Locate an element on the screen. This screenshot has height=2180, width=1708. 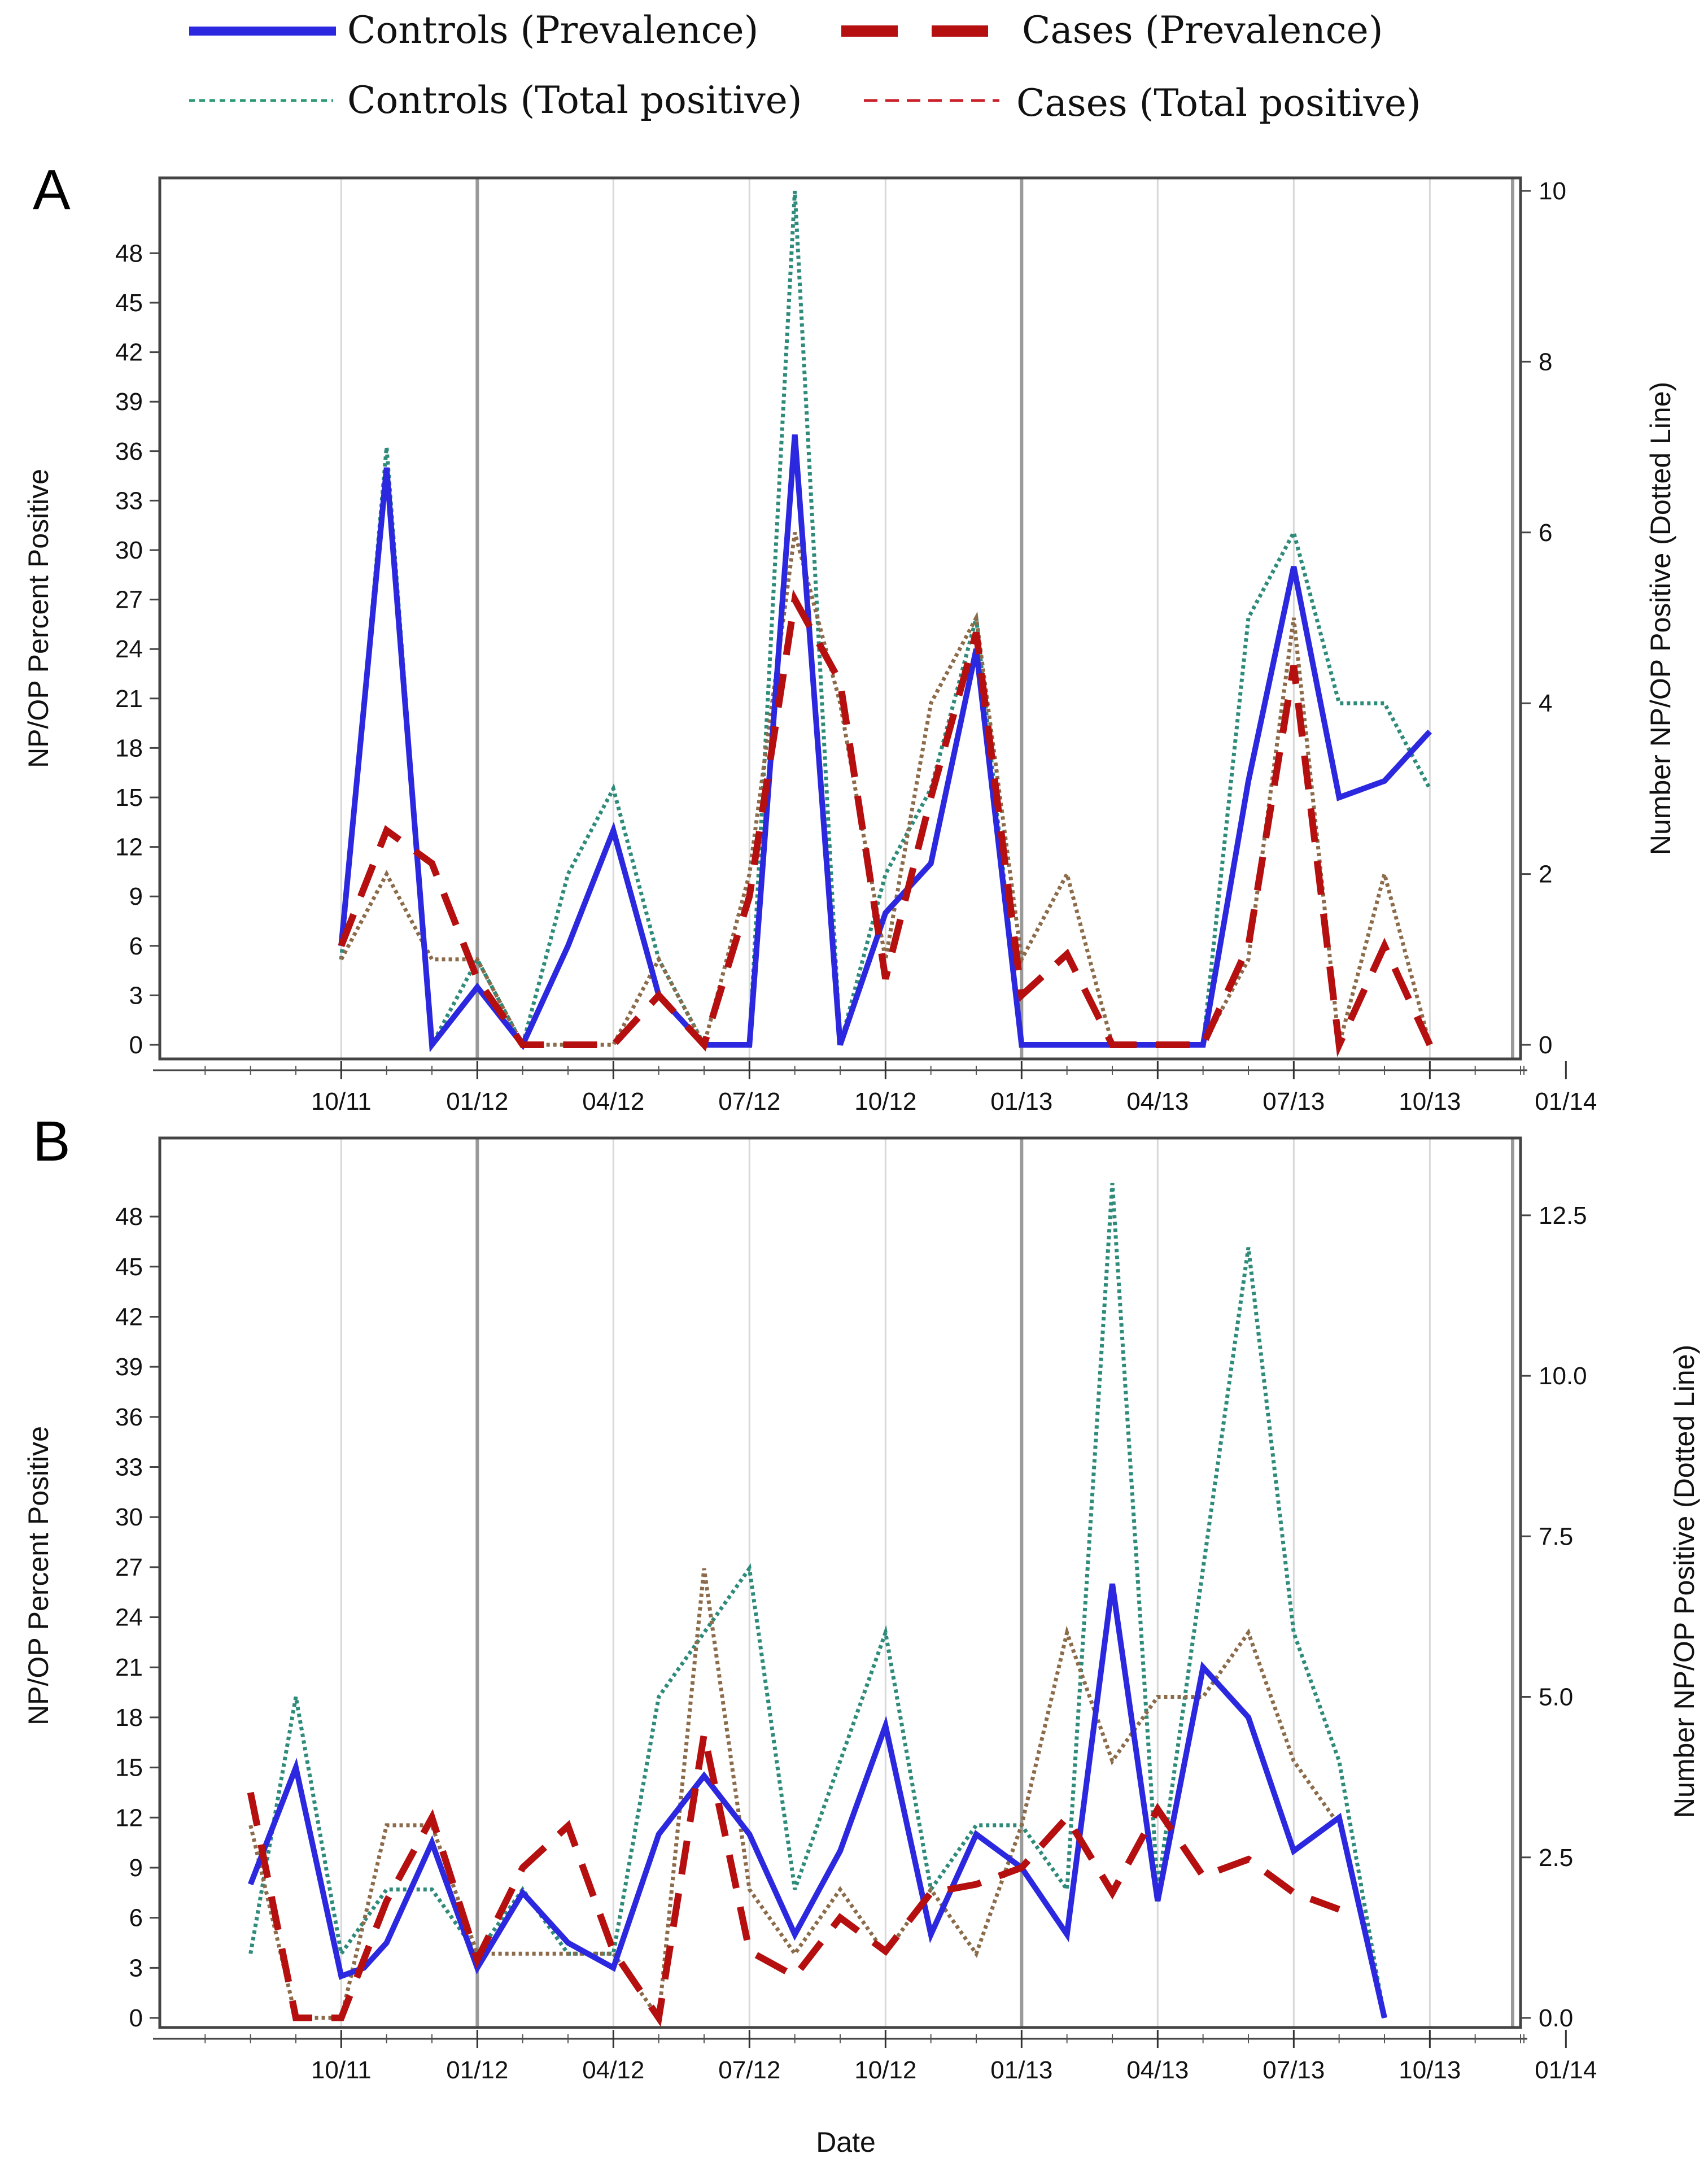
y2-tick-label: 7.5 is located at coordinates (1556, 1536).